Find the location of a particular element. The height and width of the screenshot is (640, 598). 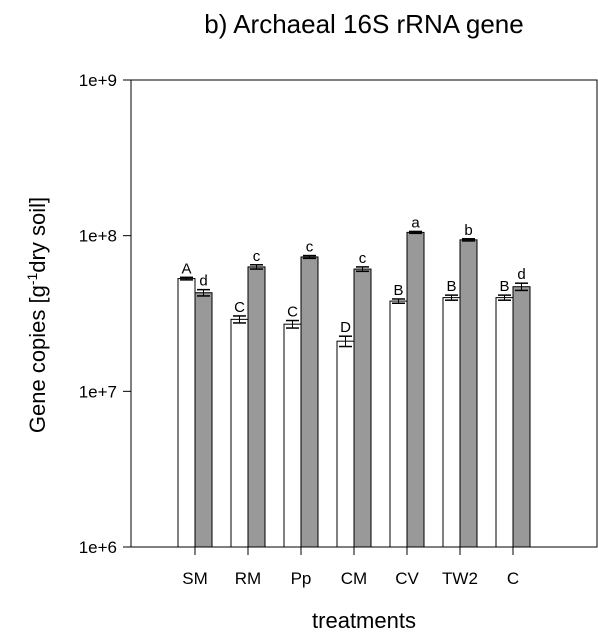

category-label: TW2 is located at coordinates (460, 578).